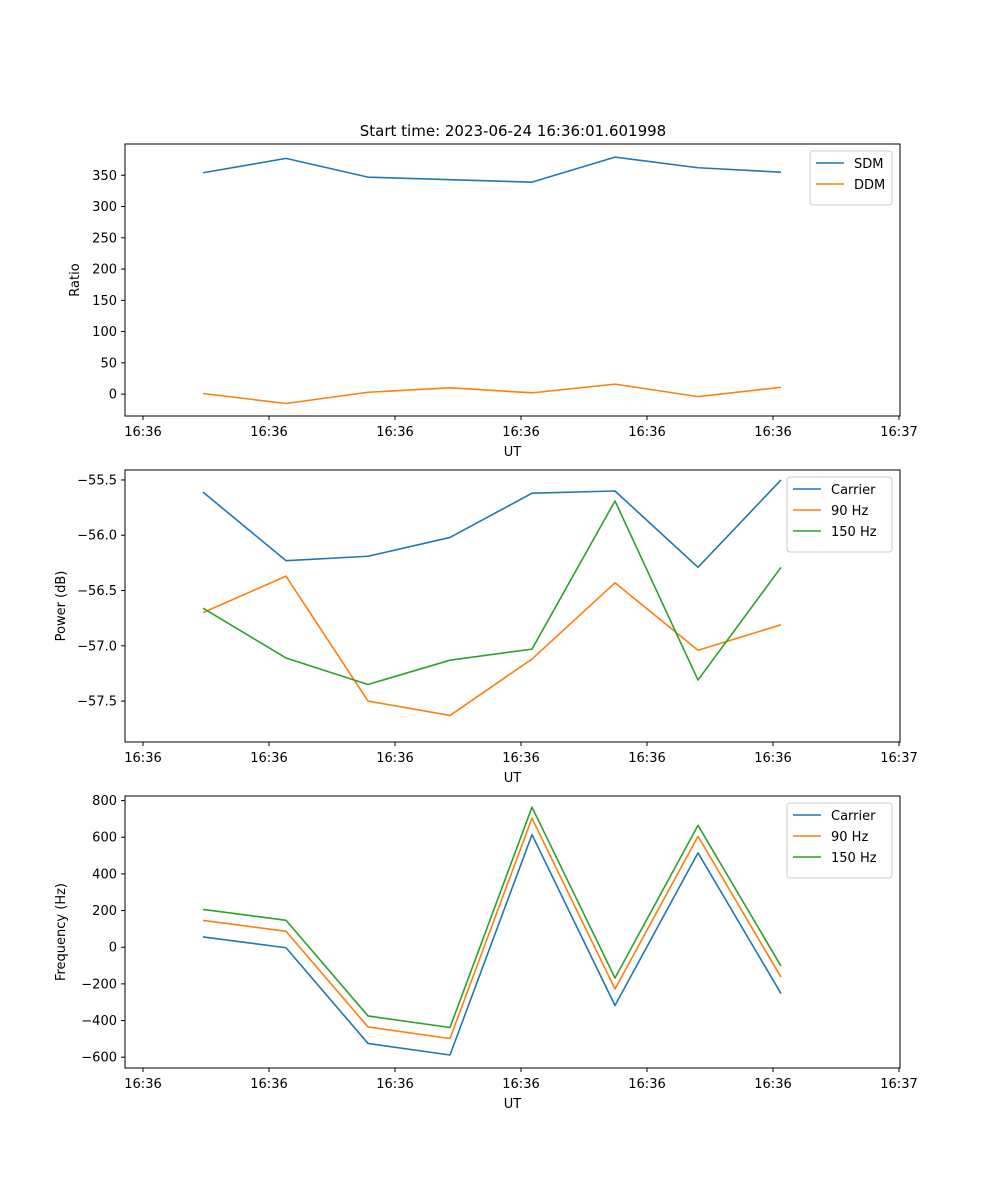  Describe the element at coordinates (99, 1021) in the screenshot. I see `y-tick-label: −400` at that location.